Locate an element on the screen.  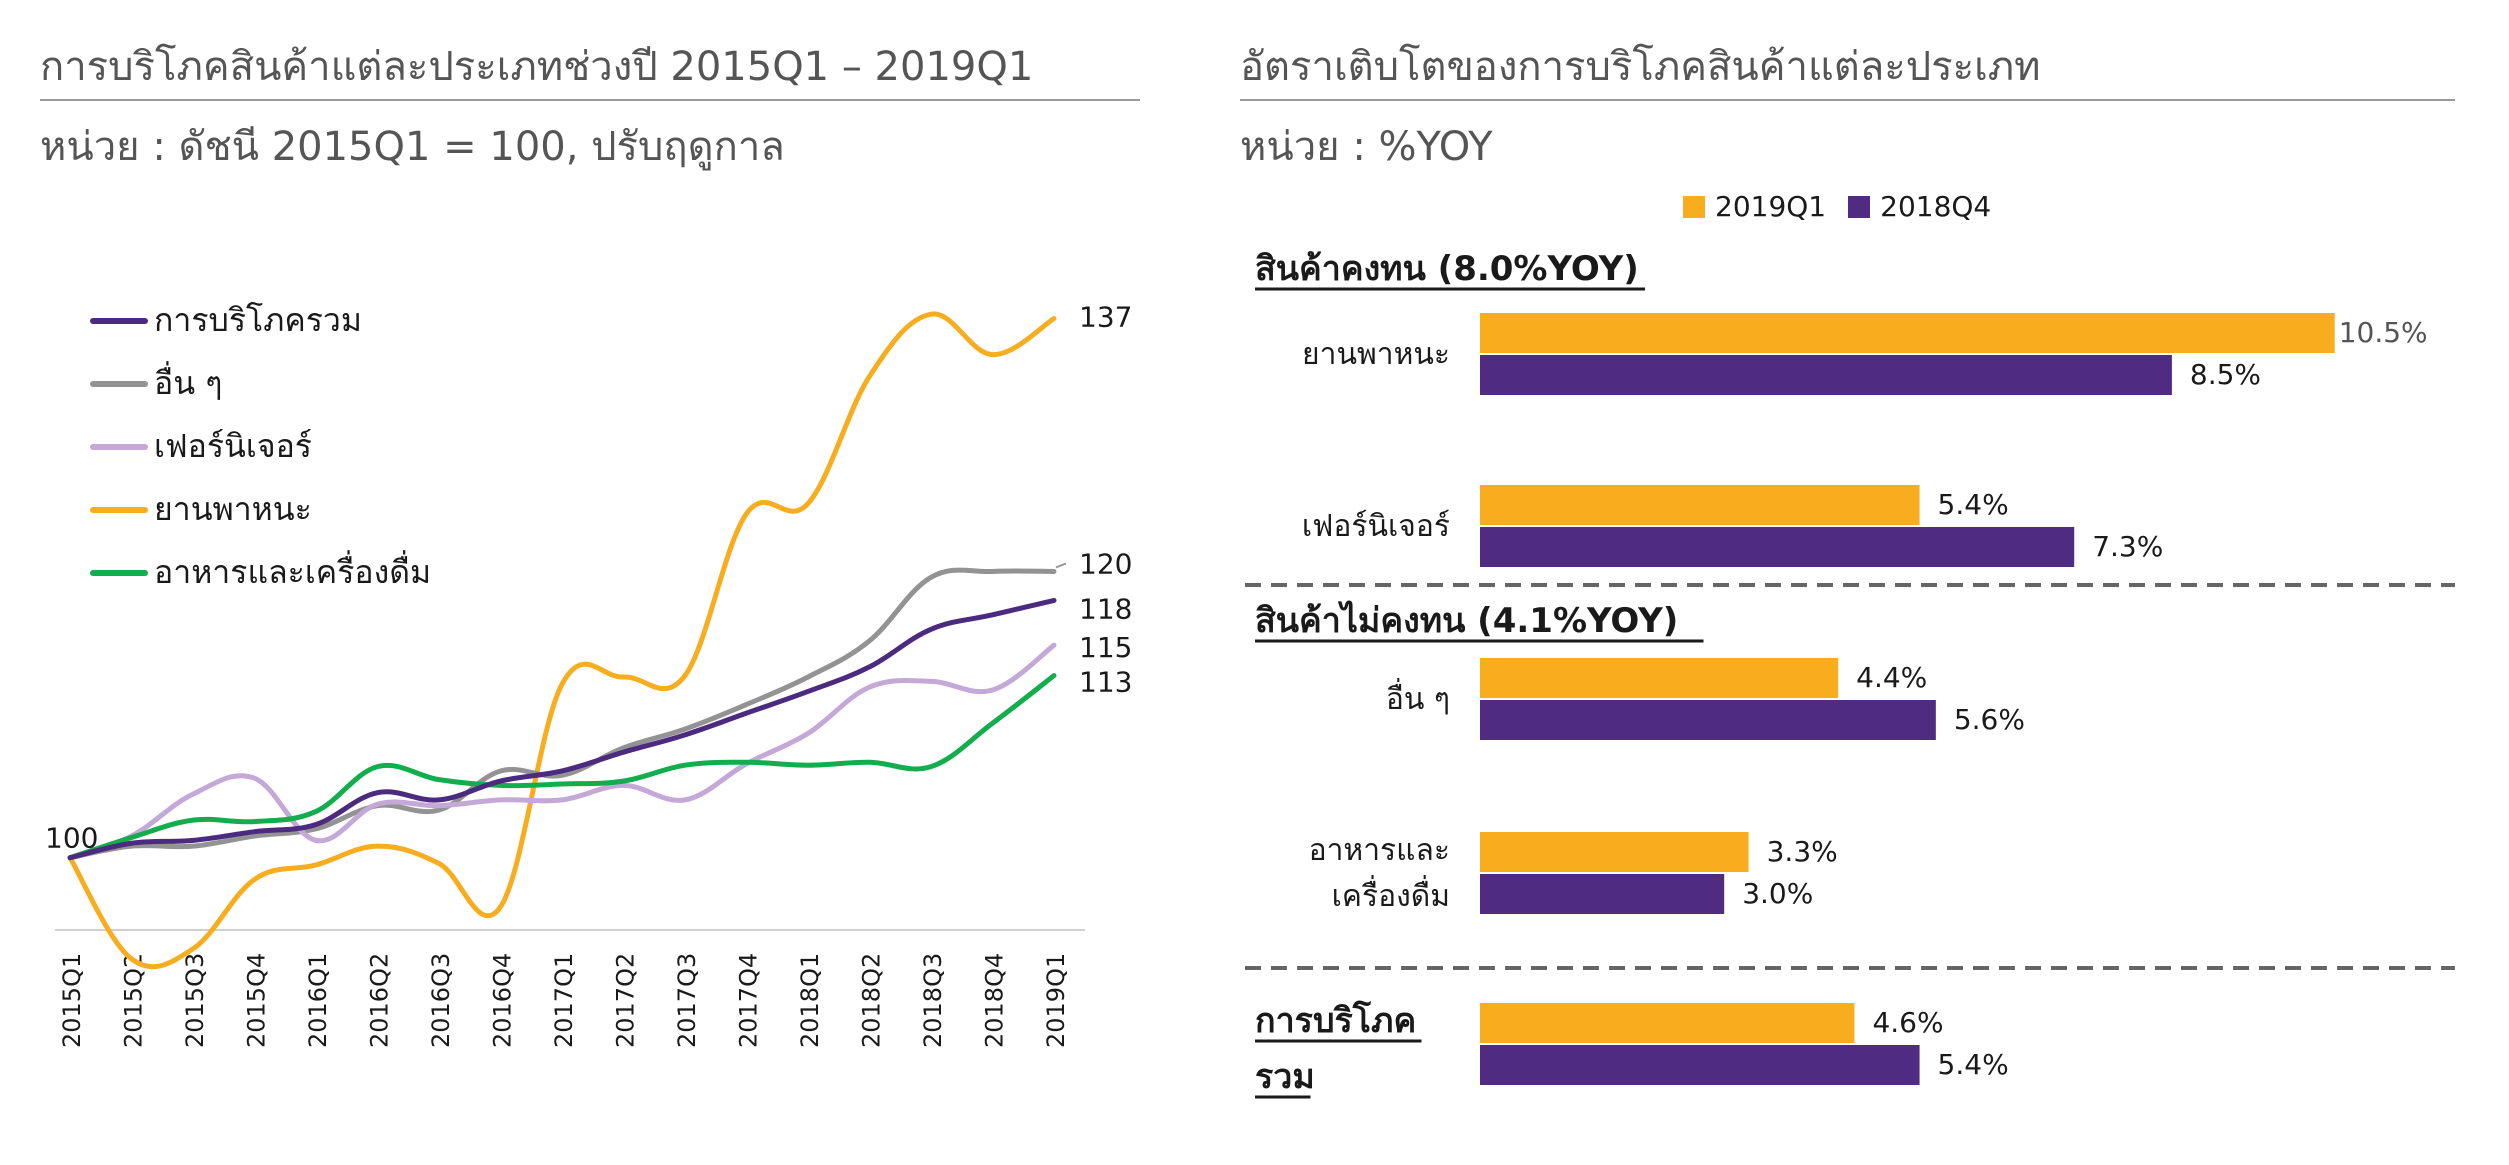
index-unit-label: หน่วย : ดัชนี 2015Q1 = 100, ปรับฤดูกาล is located at coordinates (412, 147).